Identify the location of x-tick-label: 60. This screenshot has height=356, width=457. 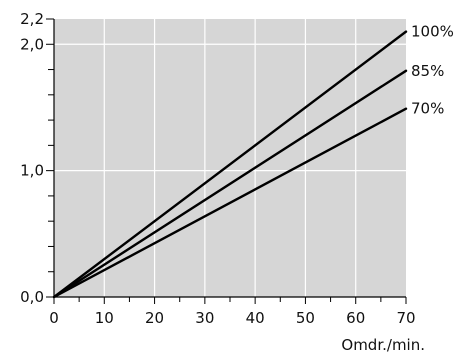
(355, 318).